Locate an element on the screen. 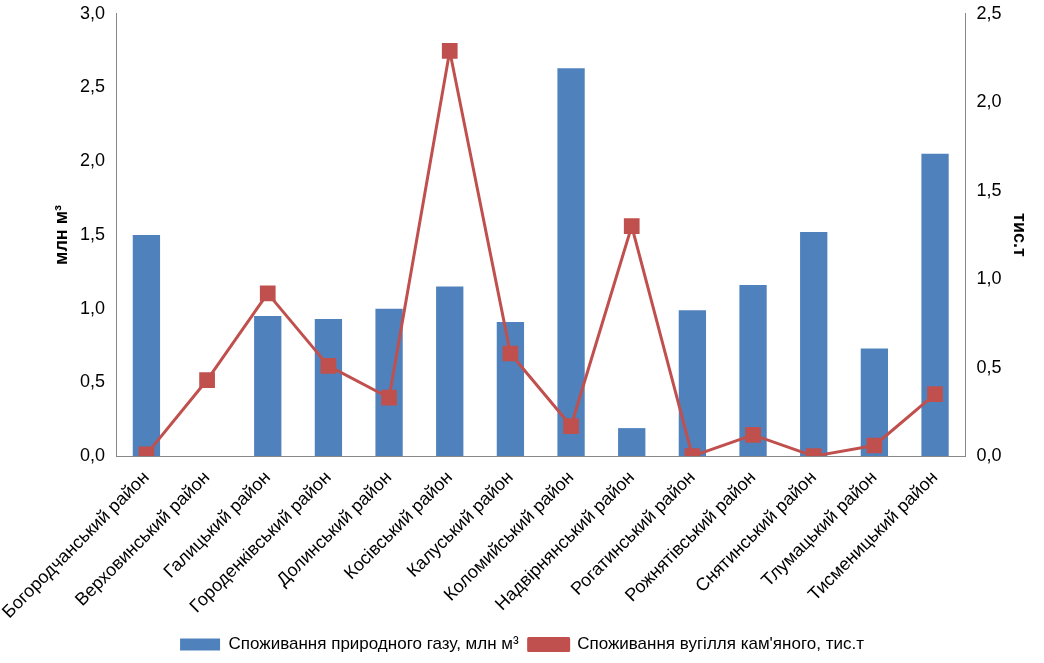 This screenshot has height=663, width=1044. y2-tick-label: 1,0 is located at coordinates (989, 278).